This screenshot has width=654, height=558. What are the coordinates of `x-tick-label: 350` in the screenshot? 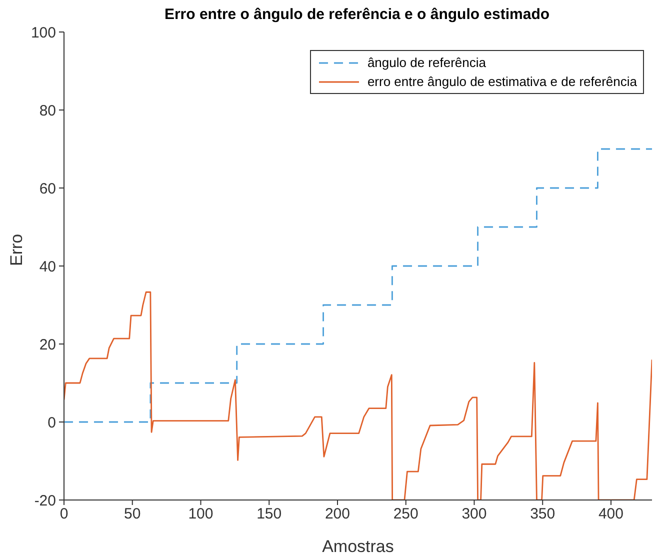 It's located at (543, 514).